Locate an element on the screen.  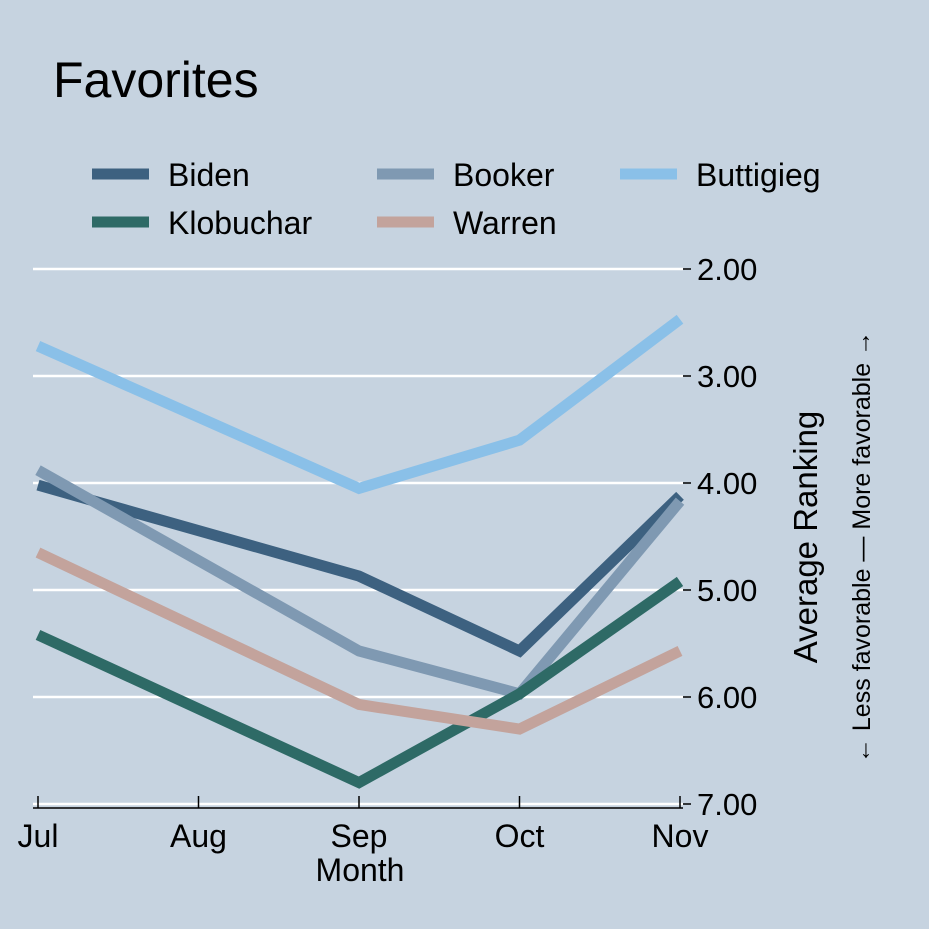
y-tick-label: 7.00 is located at coordinates (727, 804).